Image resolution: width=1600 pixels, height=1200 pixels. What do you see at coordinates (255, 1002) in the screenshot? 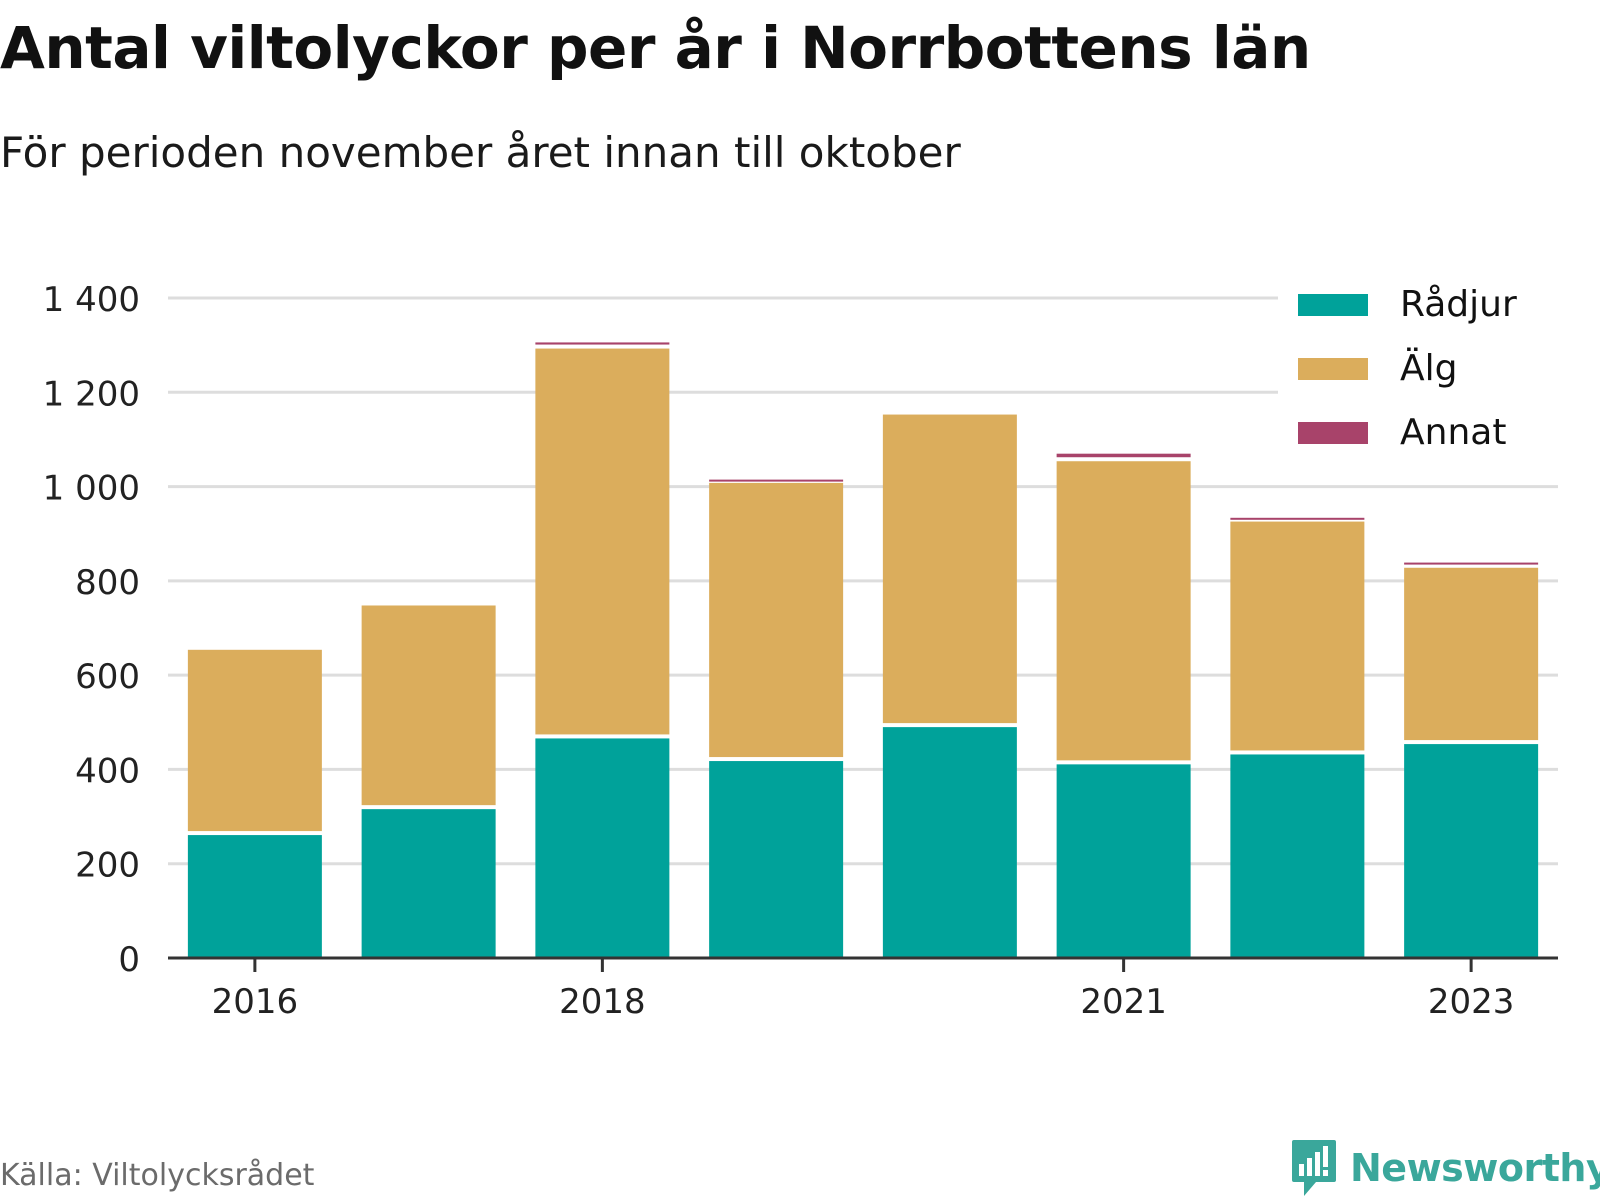
I see `x-tick-label: 2016` at bounding box center [255, 1002].